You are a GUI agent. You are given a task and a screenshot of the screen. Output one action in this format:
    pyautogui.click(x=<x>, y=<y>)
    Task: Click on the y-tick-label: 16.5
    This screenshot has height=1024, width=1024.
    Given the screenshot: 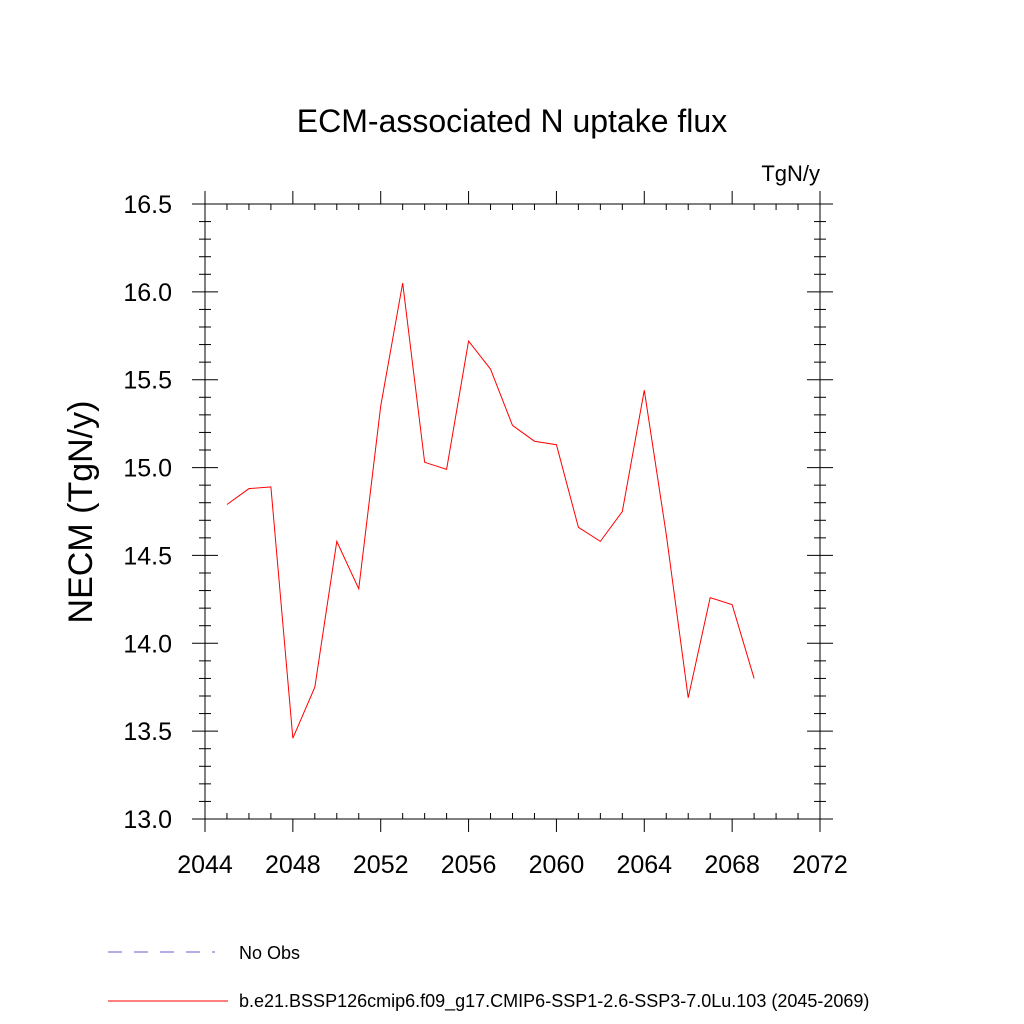 What is the action you would take?
    pyautogui.click(x=147, y=205)
    